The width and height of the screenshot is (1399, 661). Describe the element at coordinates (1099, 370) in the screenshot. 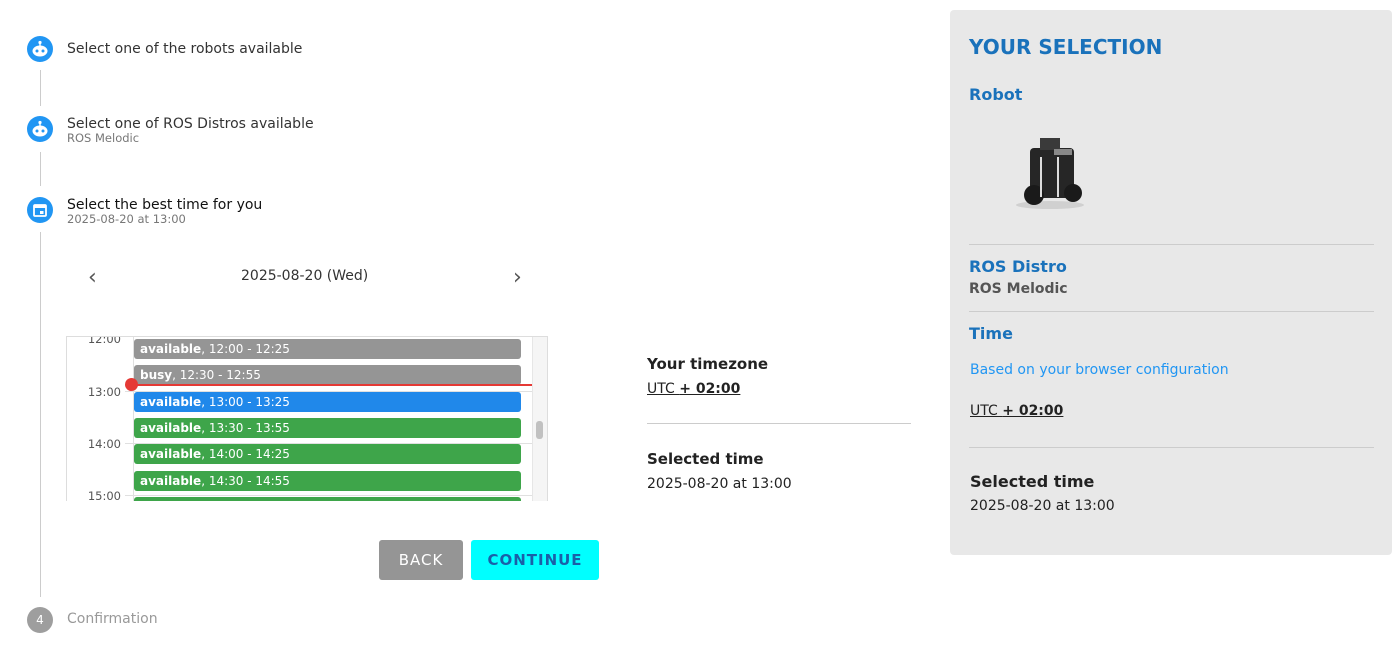

I see `browser-config-note: Based on your browser configuration` at that location.